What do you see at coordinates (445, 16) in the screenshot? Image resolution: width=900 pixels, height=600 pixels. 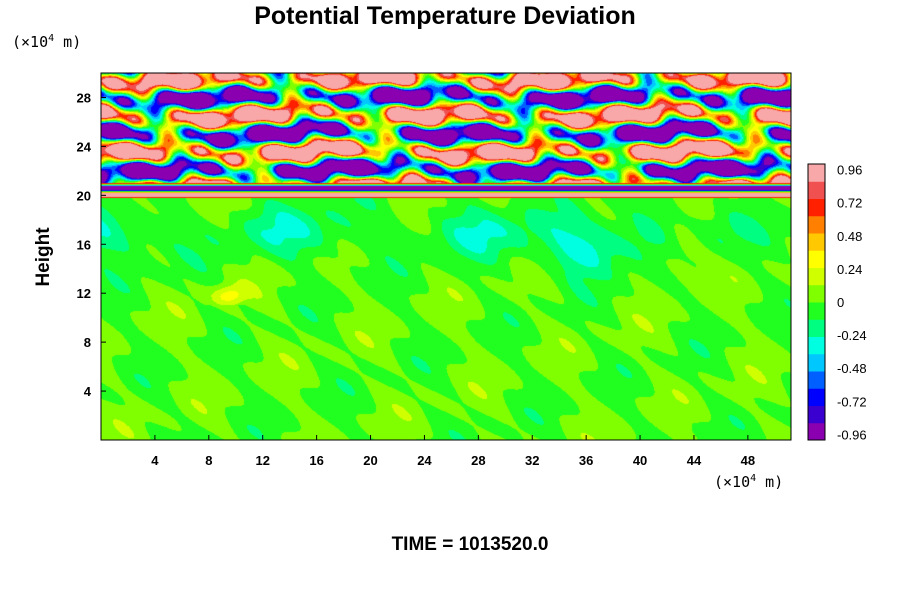 I see `chart-title: Potential Temperature Deviation` at bounding box center [445, 16].